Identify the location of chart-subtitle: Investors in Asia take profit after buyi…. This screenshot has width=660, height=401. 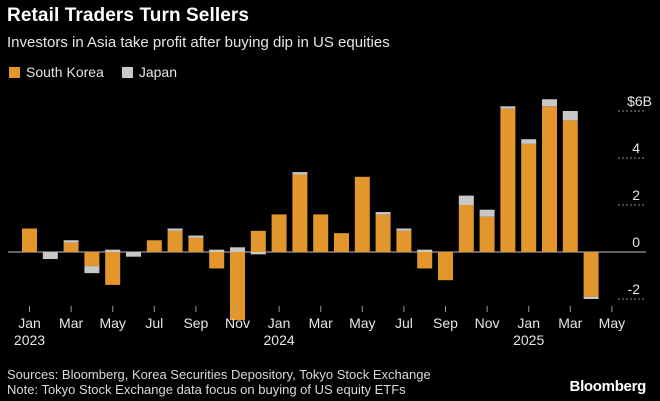
(198, 42).